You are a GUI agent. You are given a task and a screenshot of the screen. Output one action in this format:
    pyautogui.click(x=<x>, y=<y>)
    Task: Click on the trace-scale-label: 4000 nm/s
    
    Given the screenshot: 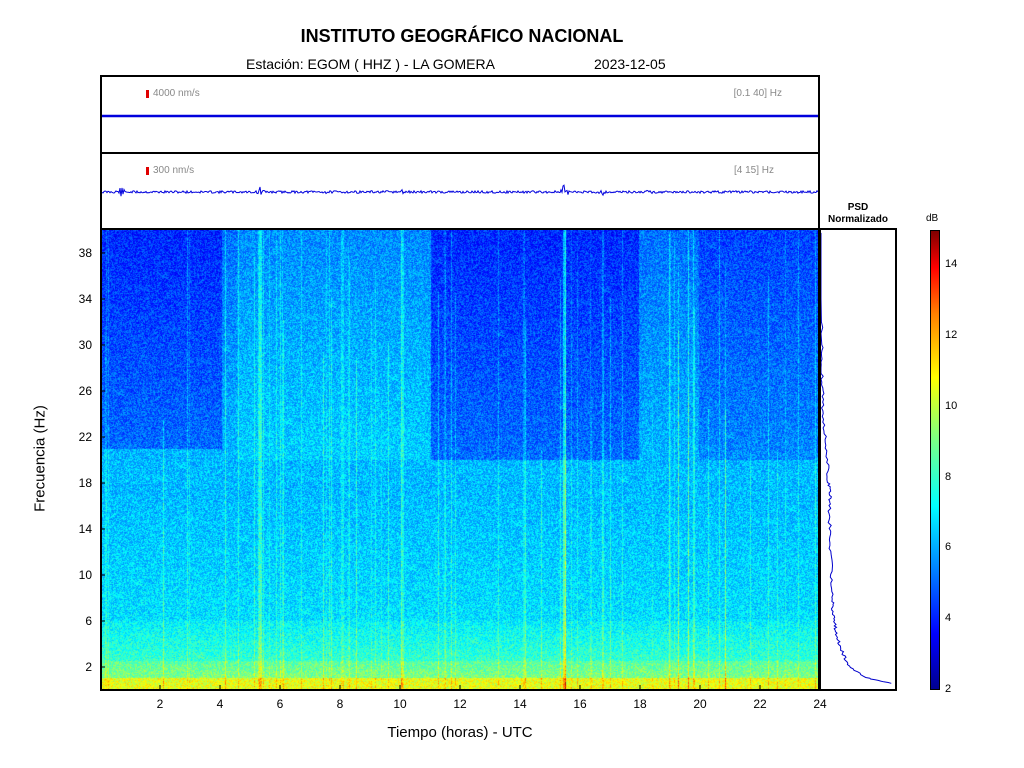 What is the action you would take?
    pyautogui.click(x=176, y=93)
    